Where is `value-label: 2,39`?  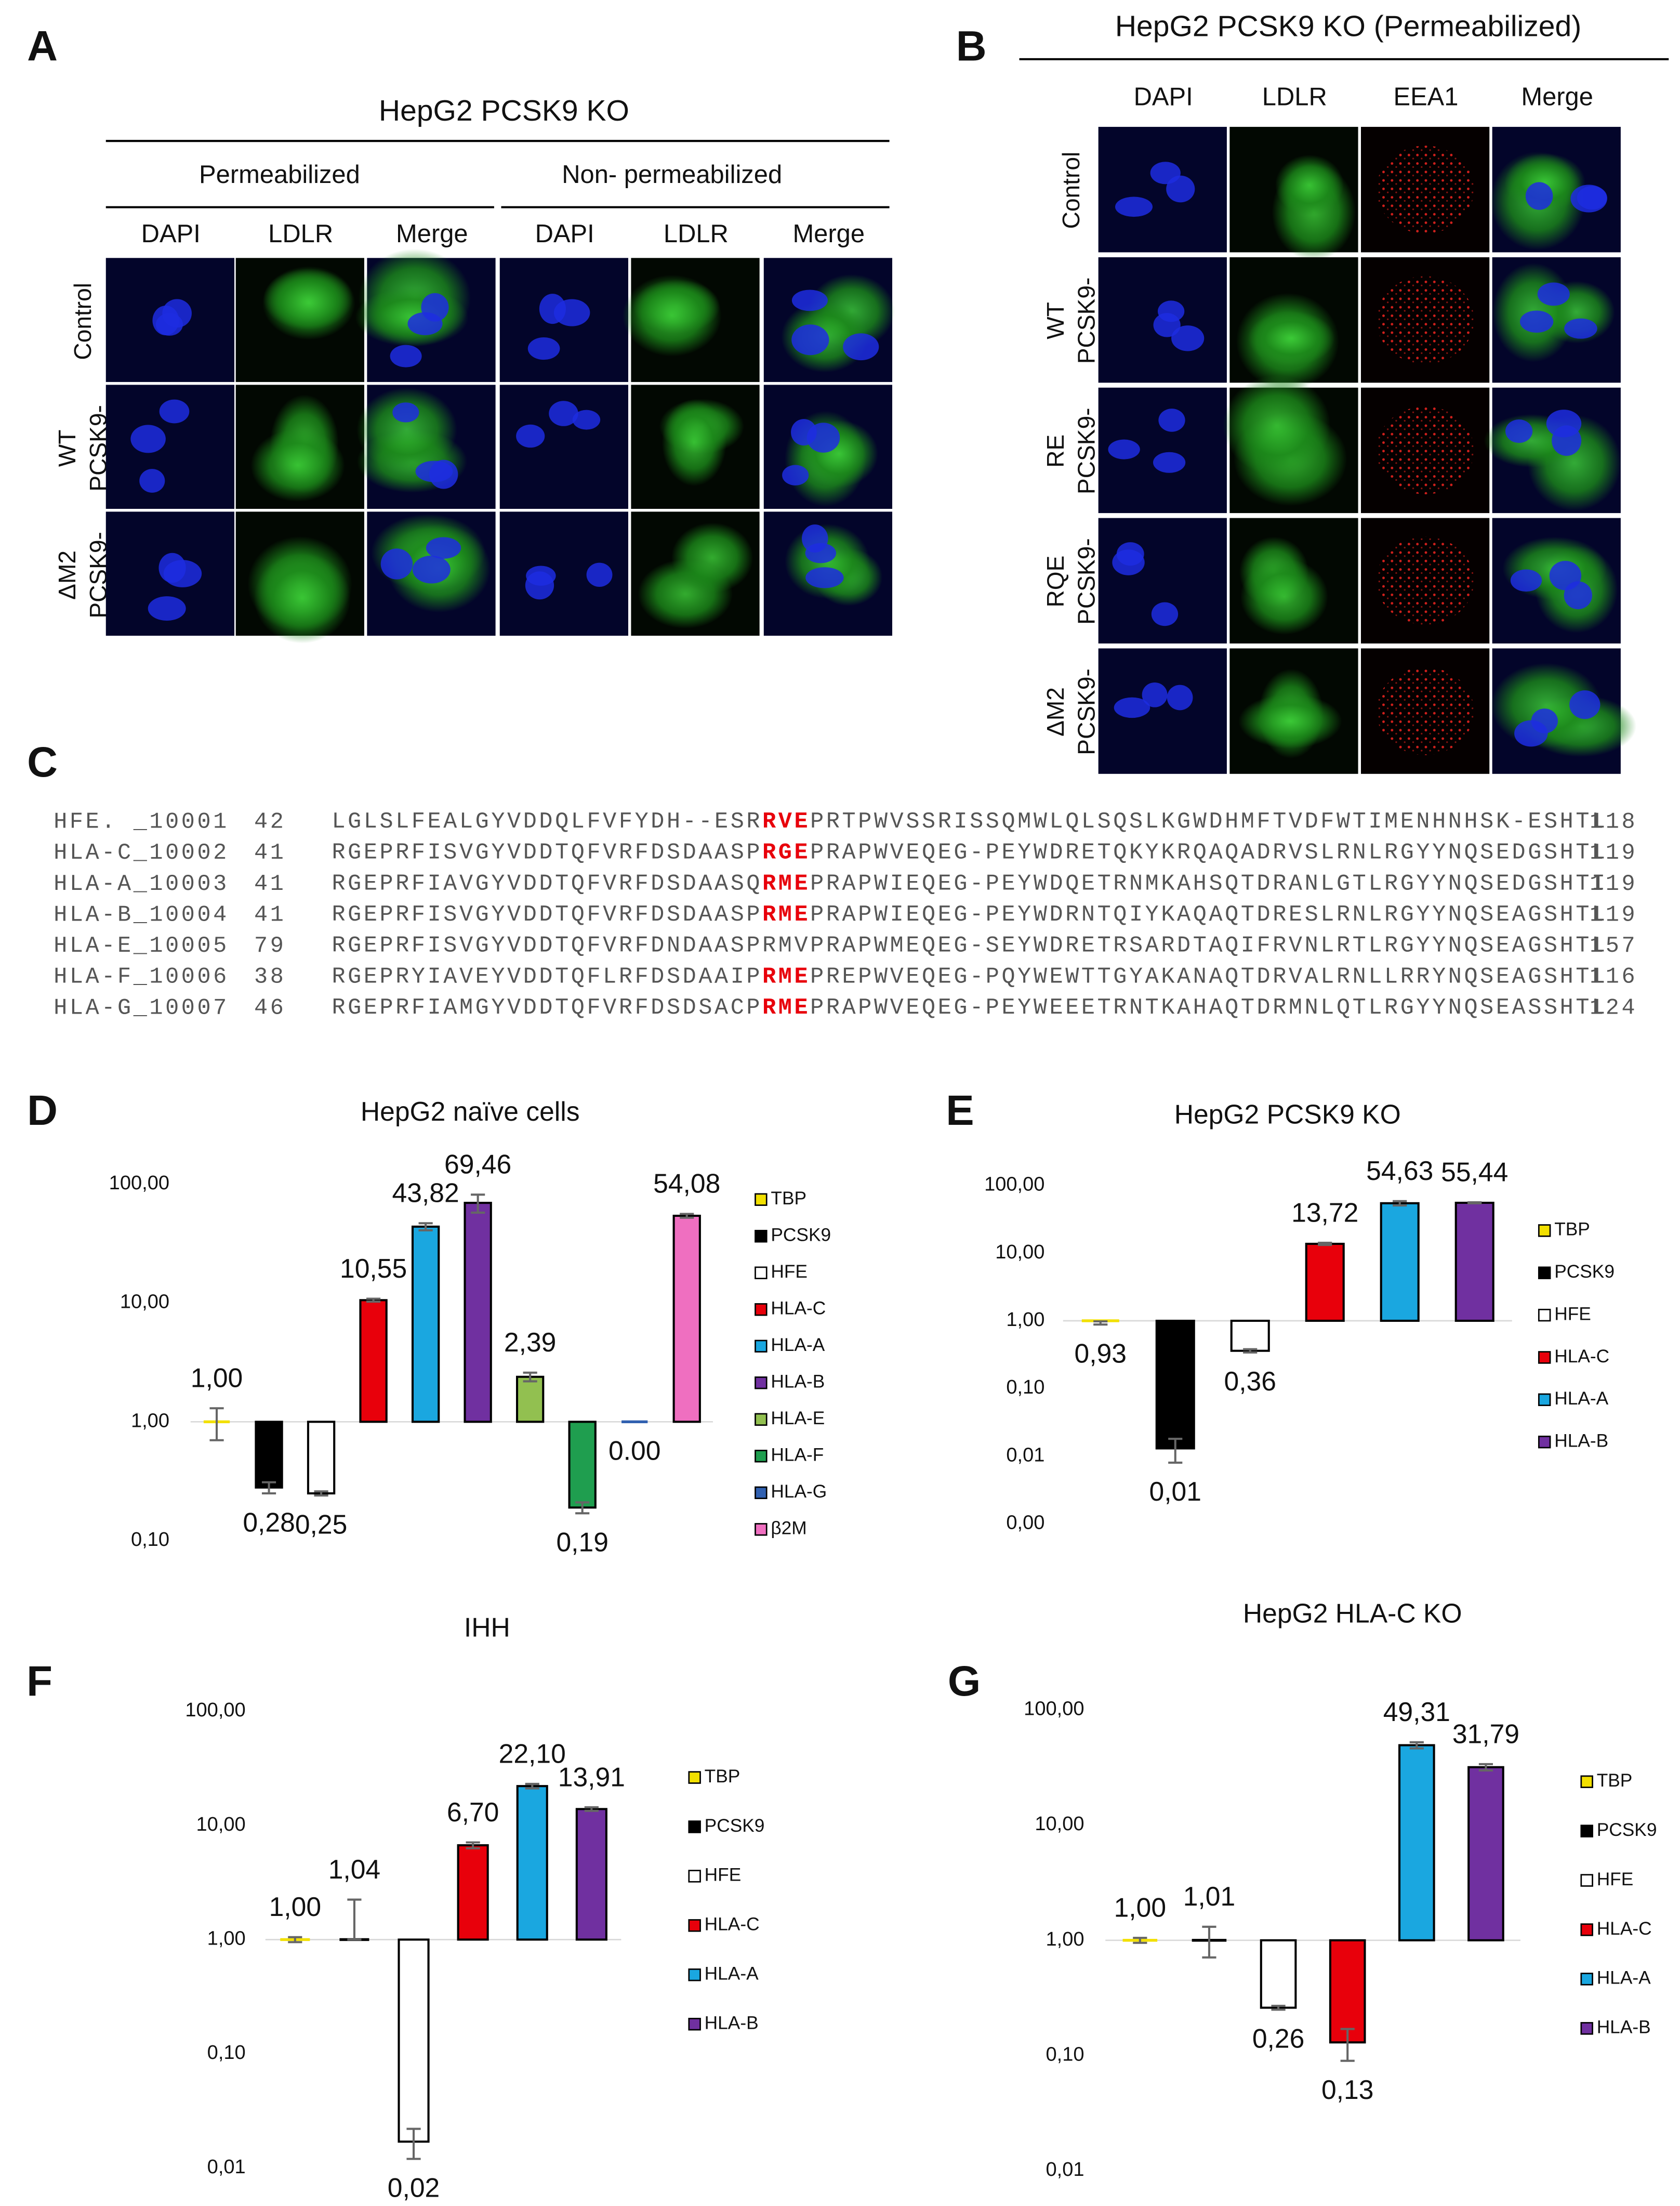
value-label: 2,39 is located at coordinates (530, 1342).